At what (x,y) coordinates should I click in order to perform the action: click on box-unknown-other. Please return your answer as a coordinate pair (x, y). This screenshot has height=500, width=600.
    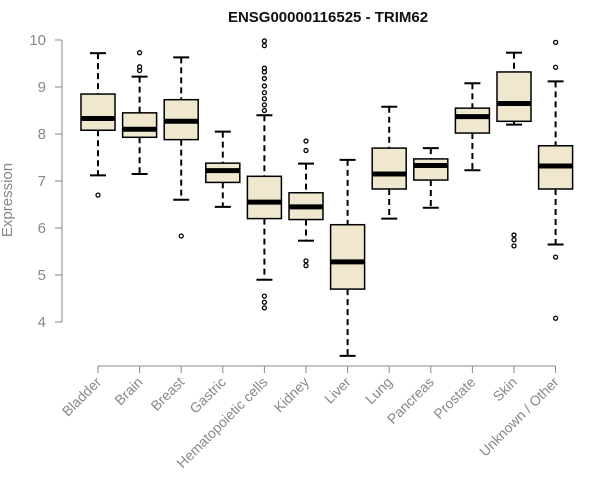
    Looking at the image, I should click on (555, 180).